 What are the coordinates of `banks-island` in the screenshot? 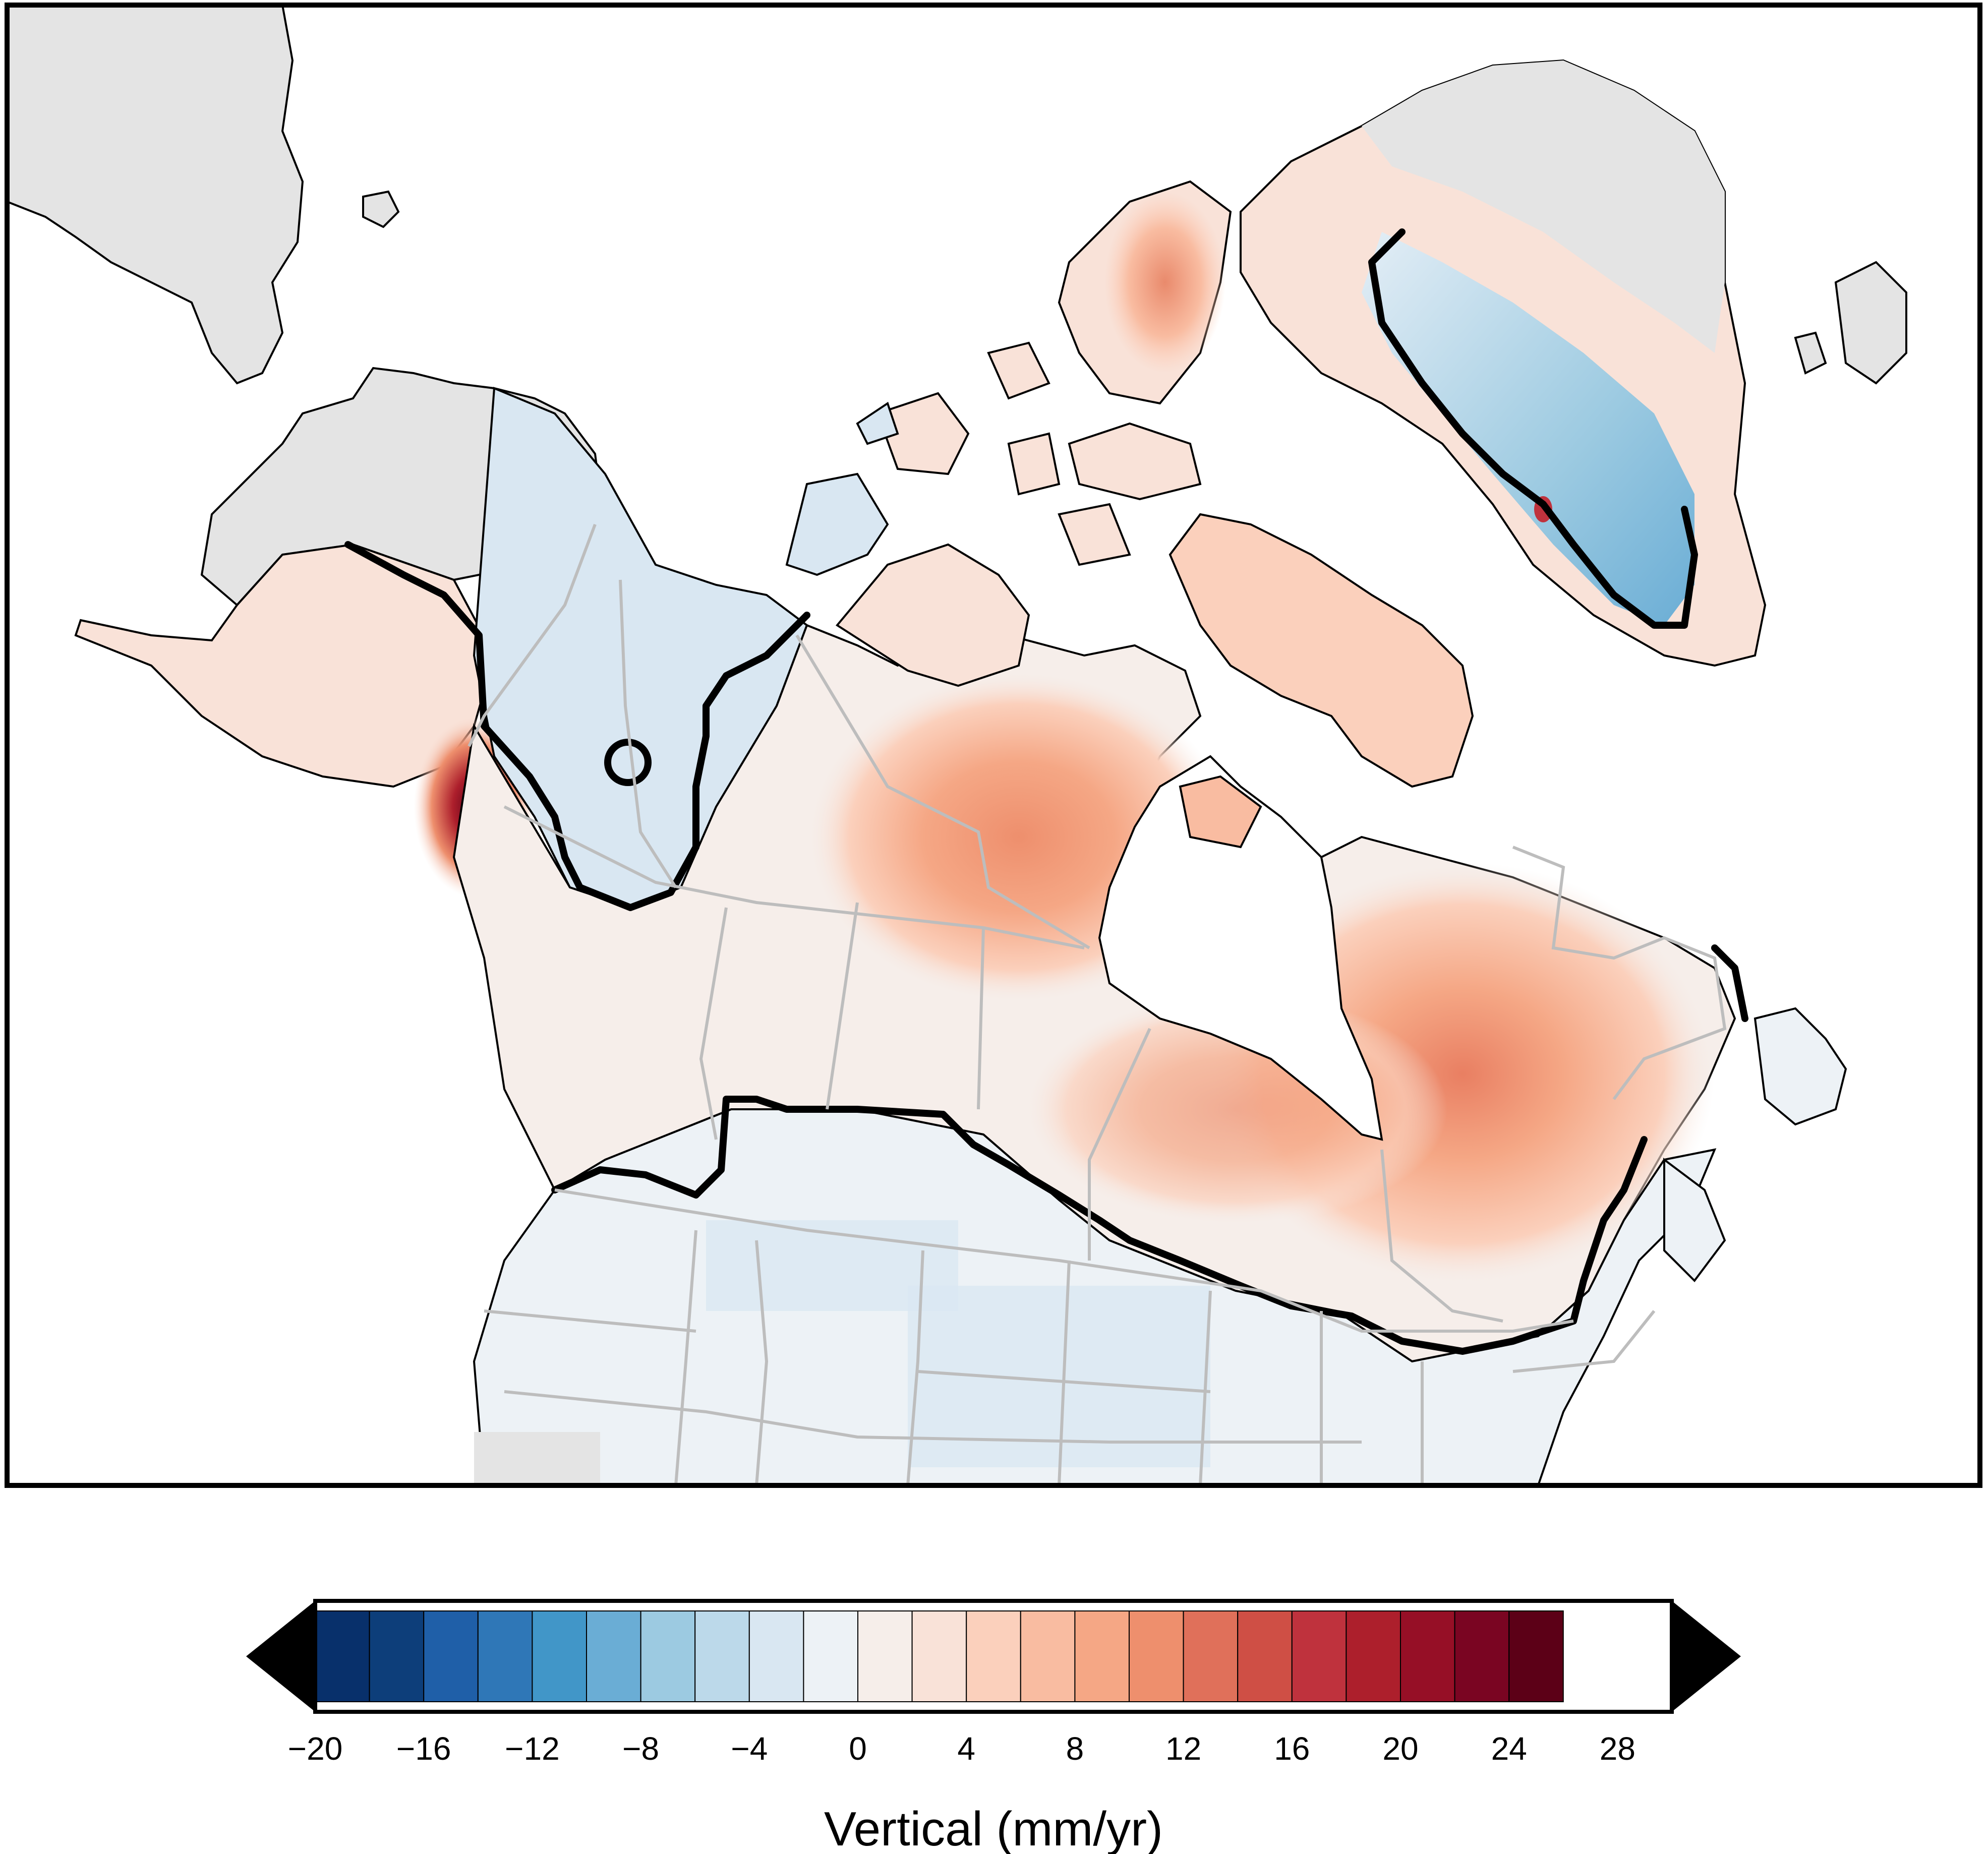 It's located at (837, 524).